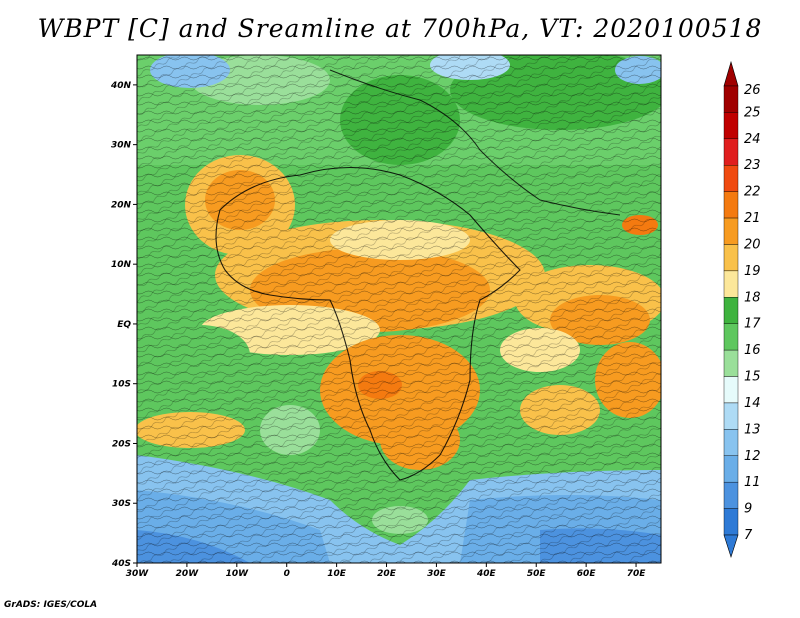 This screenshot has height=618, width=800. I want to click on lat-tick-label: EQ, so click(124, 325).